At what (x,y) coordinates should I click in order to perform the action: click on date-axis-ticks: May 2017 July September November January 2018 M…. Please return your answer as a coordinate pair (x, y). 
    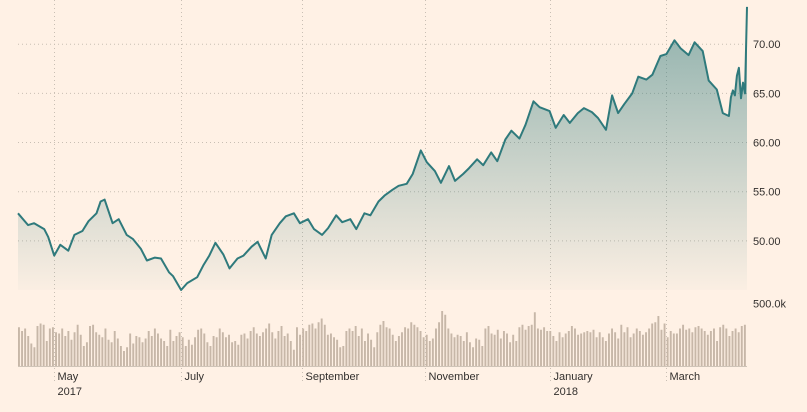
    Looking at the image, I should click on (379, 384).